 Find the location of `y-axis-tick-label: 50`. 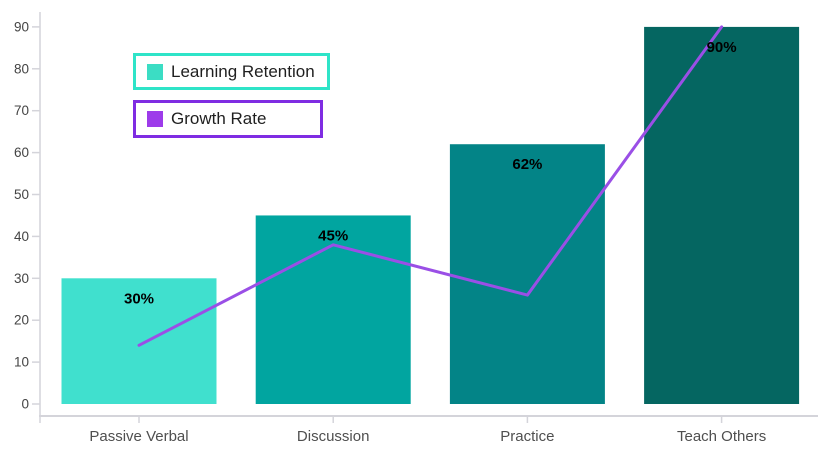

y-axis-tick-label: 50 is located at coordinates (21, 194).